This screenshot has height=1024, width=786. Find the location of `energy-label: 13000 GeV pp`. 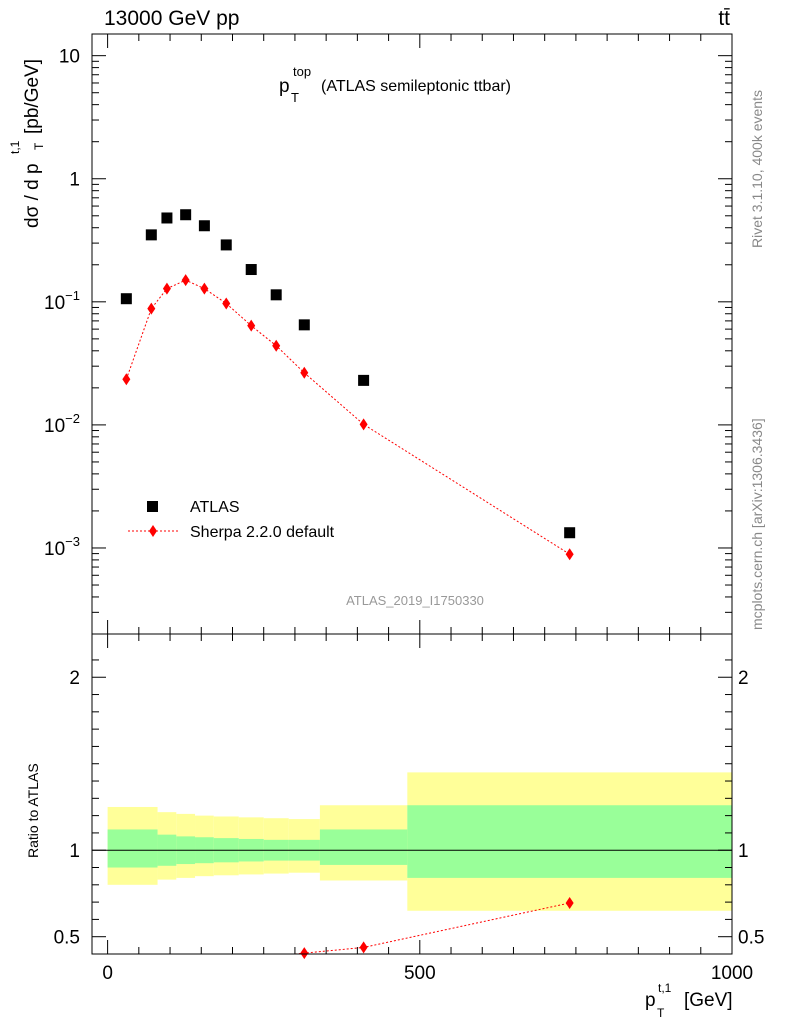

energy-label: 13000 GeV pp is located at coordinates (171, 18).